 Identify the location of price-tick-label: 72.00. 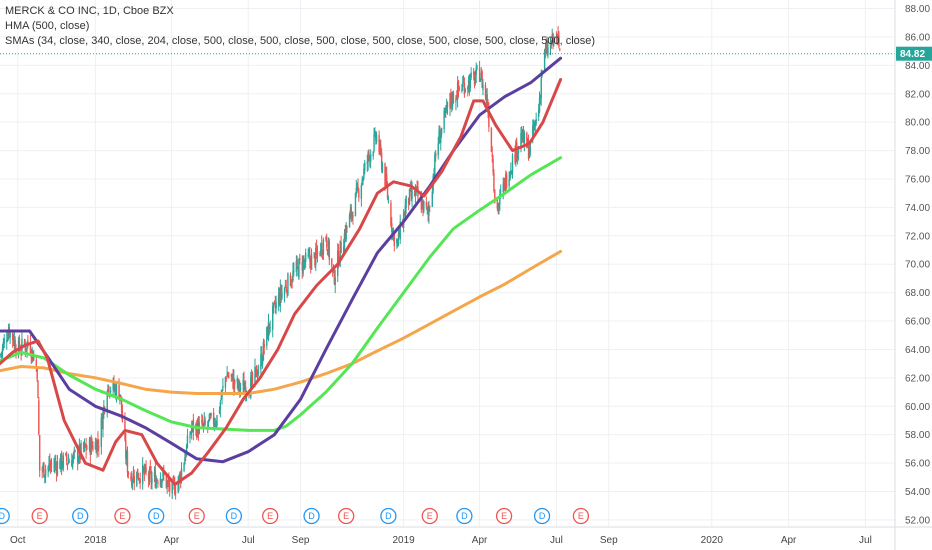
(917, 236).